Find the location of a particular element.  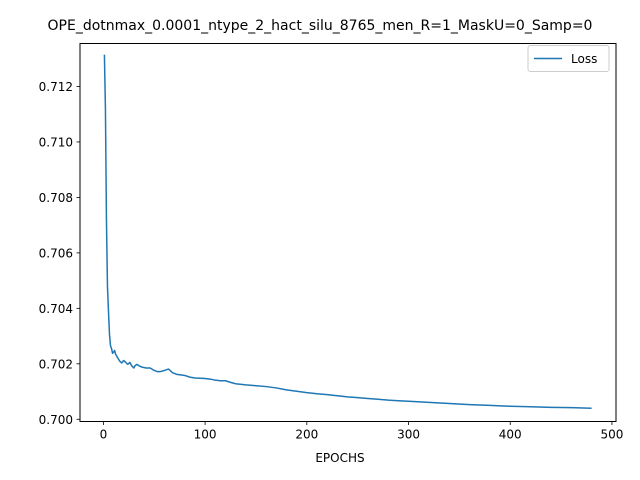

x-tick-label: 400 is located at coordinates (510, 435).